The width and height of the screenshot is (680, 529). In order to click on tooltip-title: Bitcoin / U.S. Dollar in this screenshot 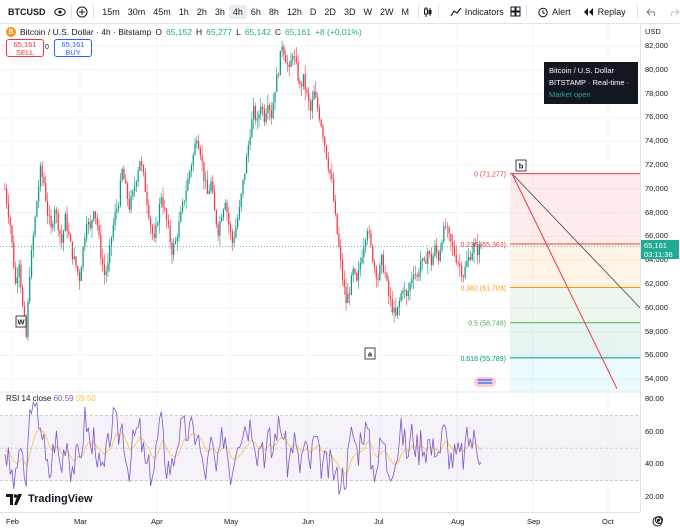, I will do `click(582, 70)`.